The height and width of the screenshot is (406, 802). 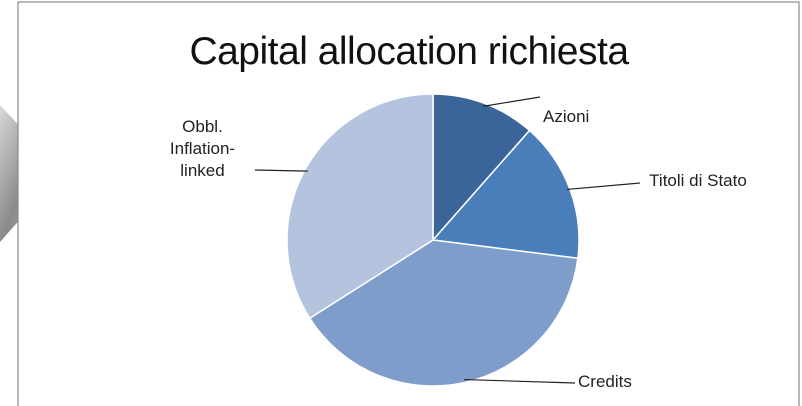 I want to click on slice-label: Obbl. Inflation-linked, so click(x=202, y=148).